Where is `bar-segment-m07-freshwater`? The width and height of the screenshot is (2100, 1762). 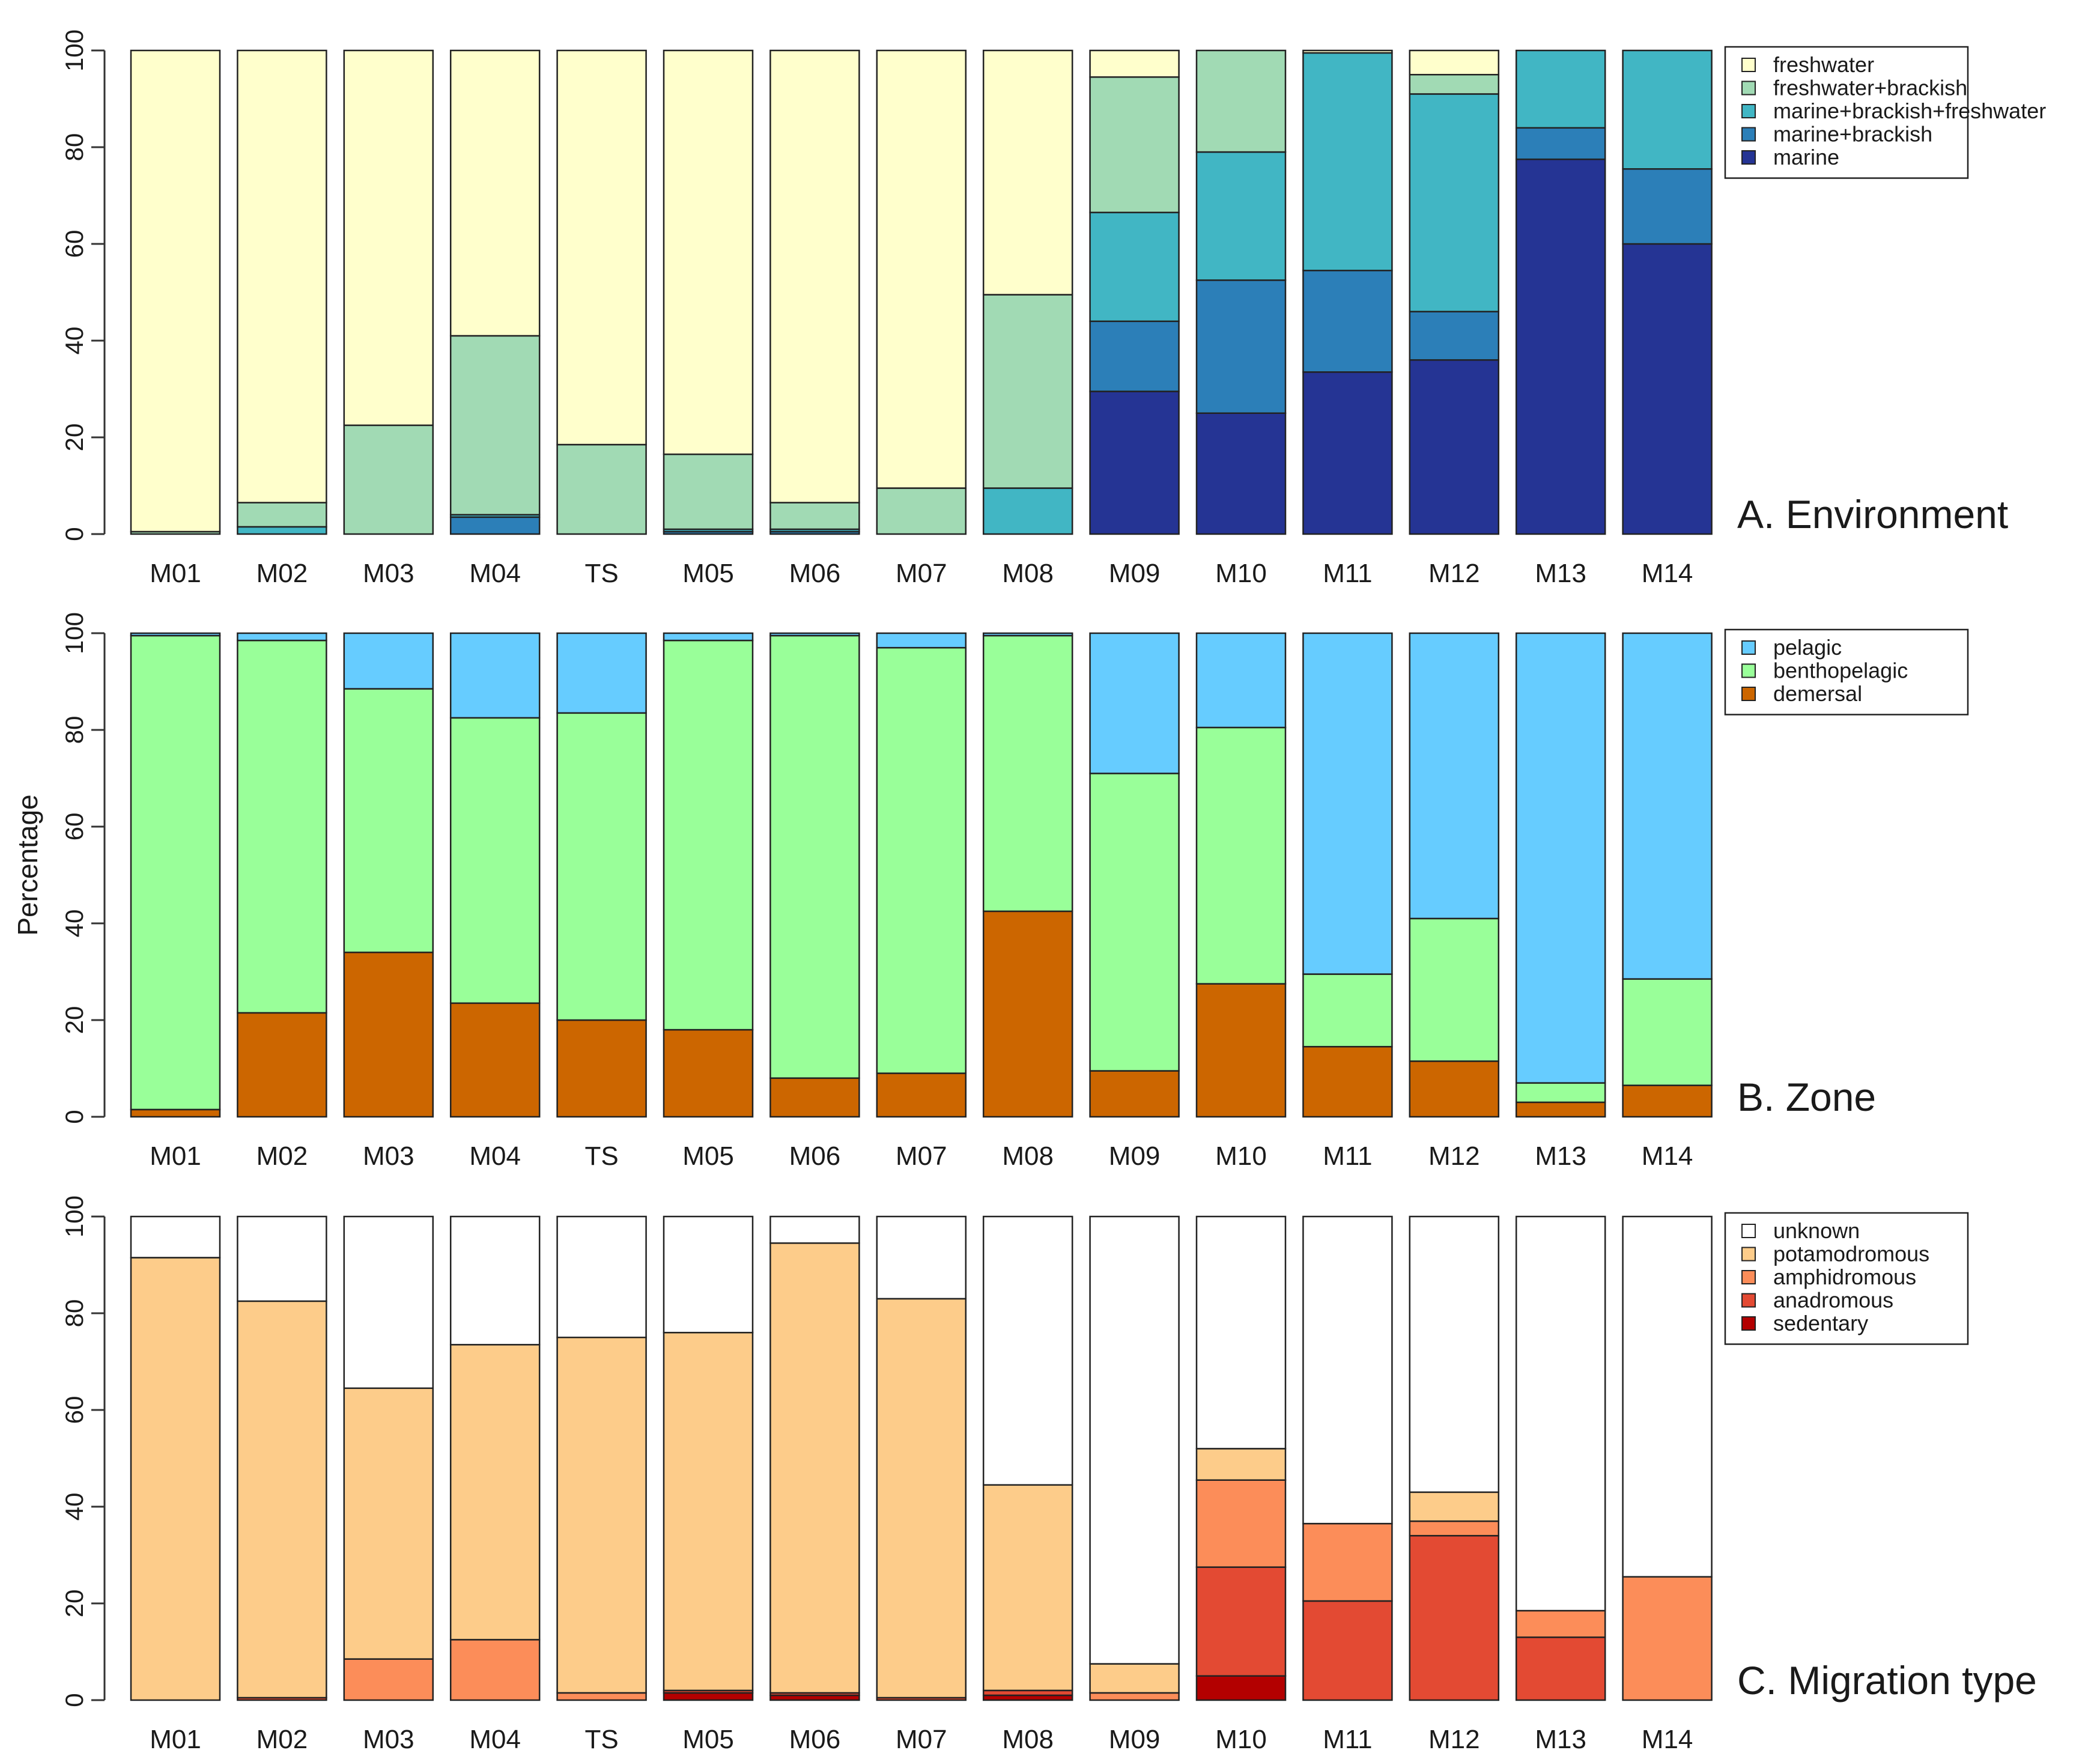
bar-segment-m07-freshwater is located at coordinates (921, 269).